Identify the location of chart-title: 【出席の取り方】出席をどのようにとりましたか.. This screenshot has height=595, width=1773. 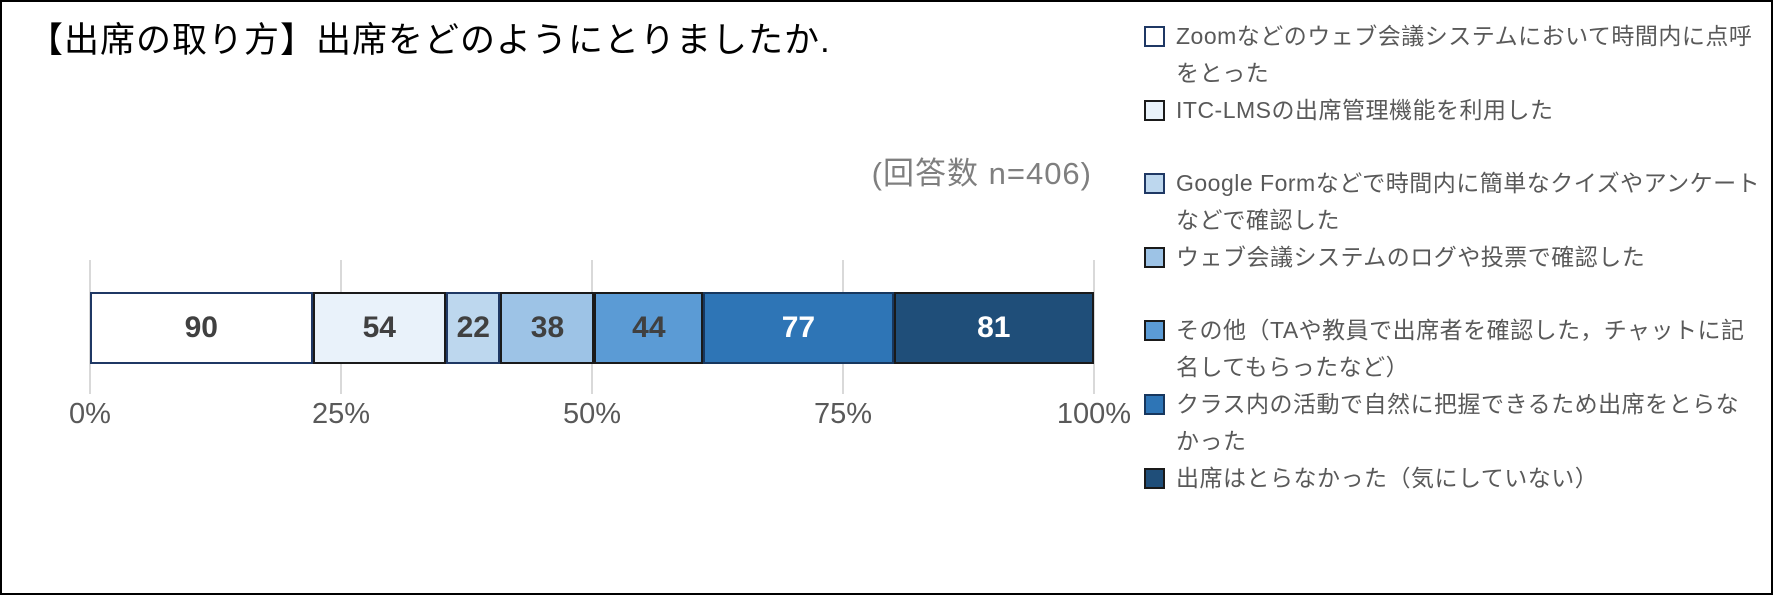
(429, 40).